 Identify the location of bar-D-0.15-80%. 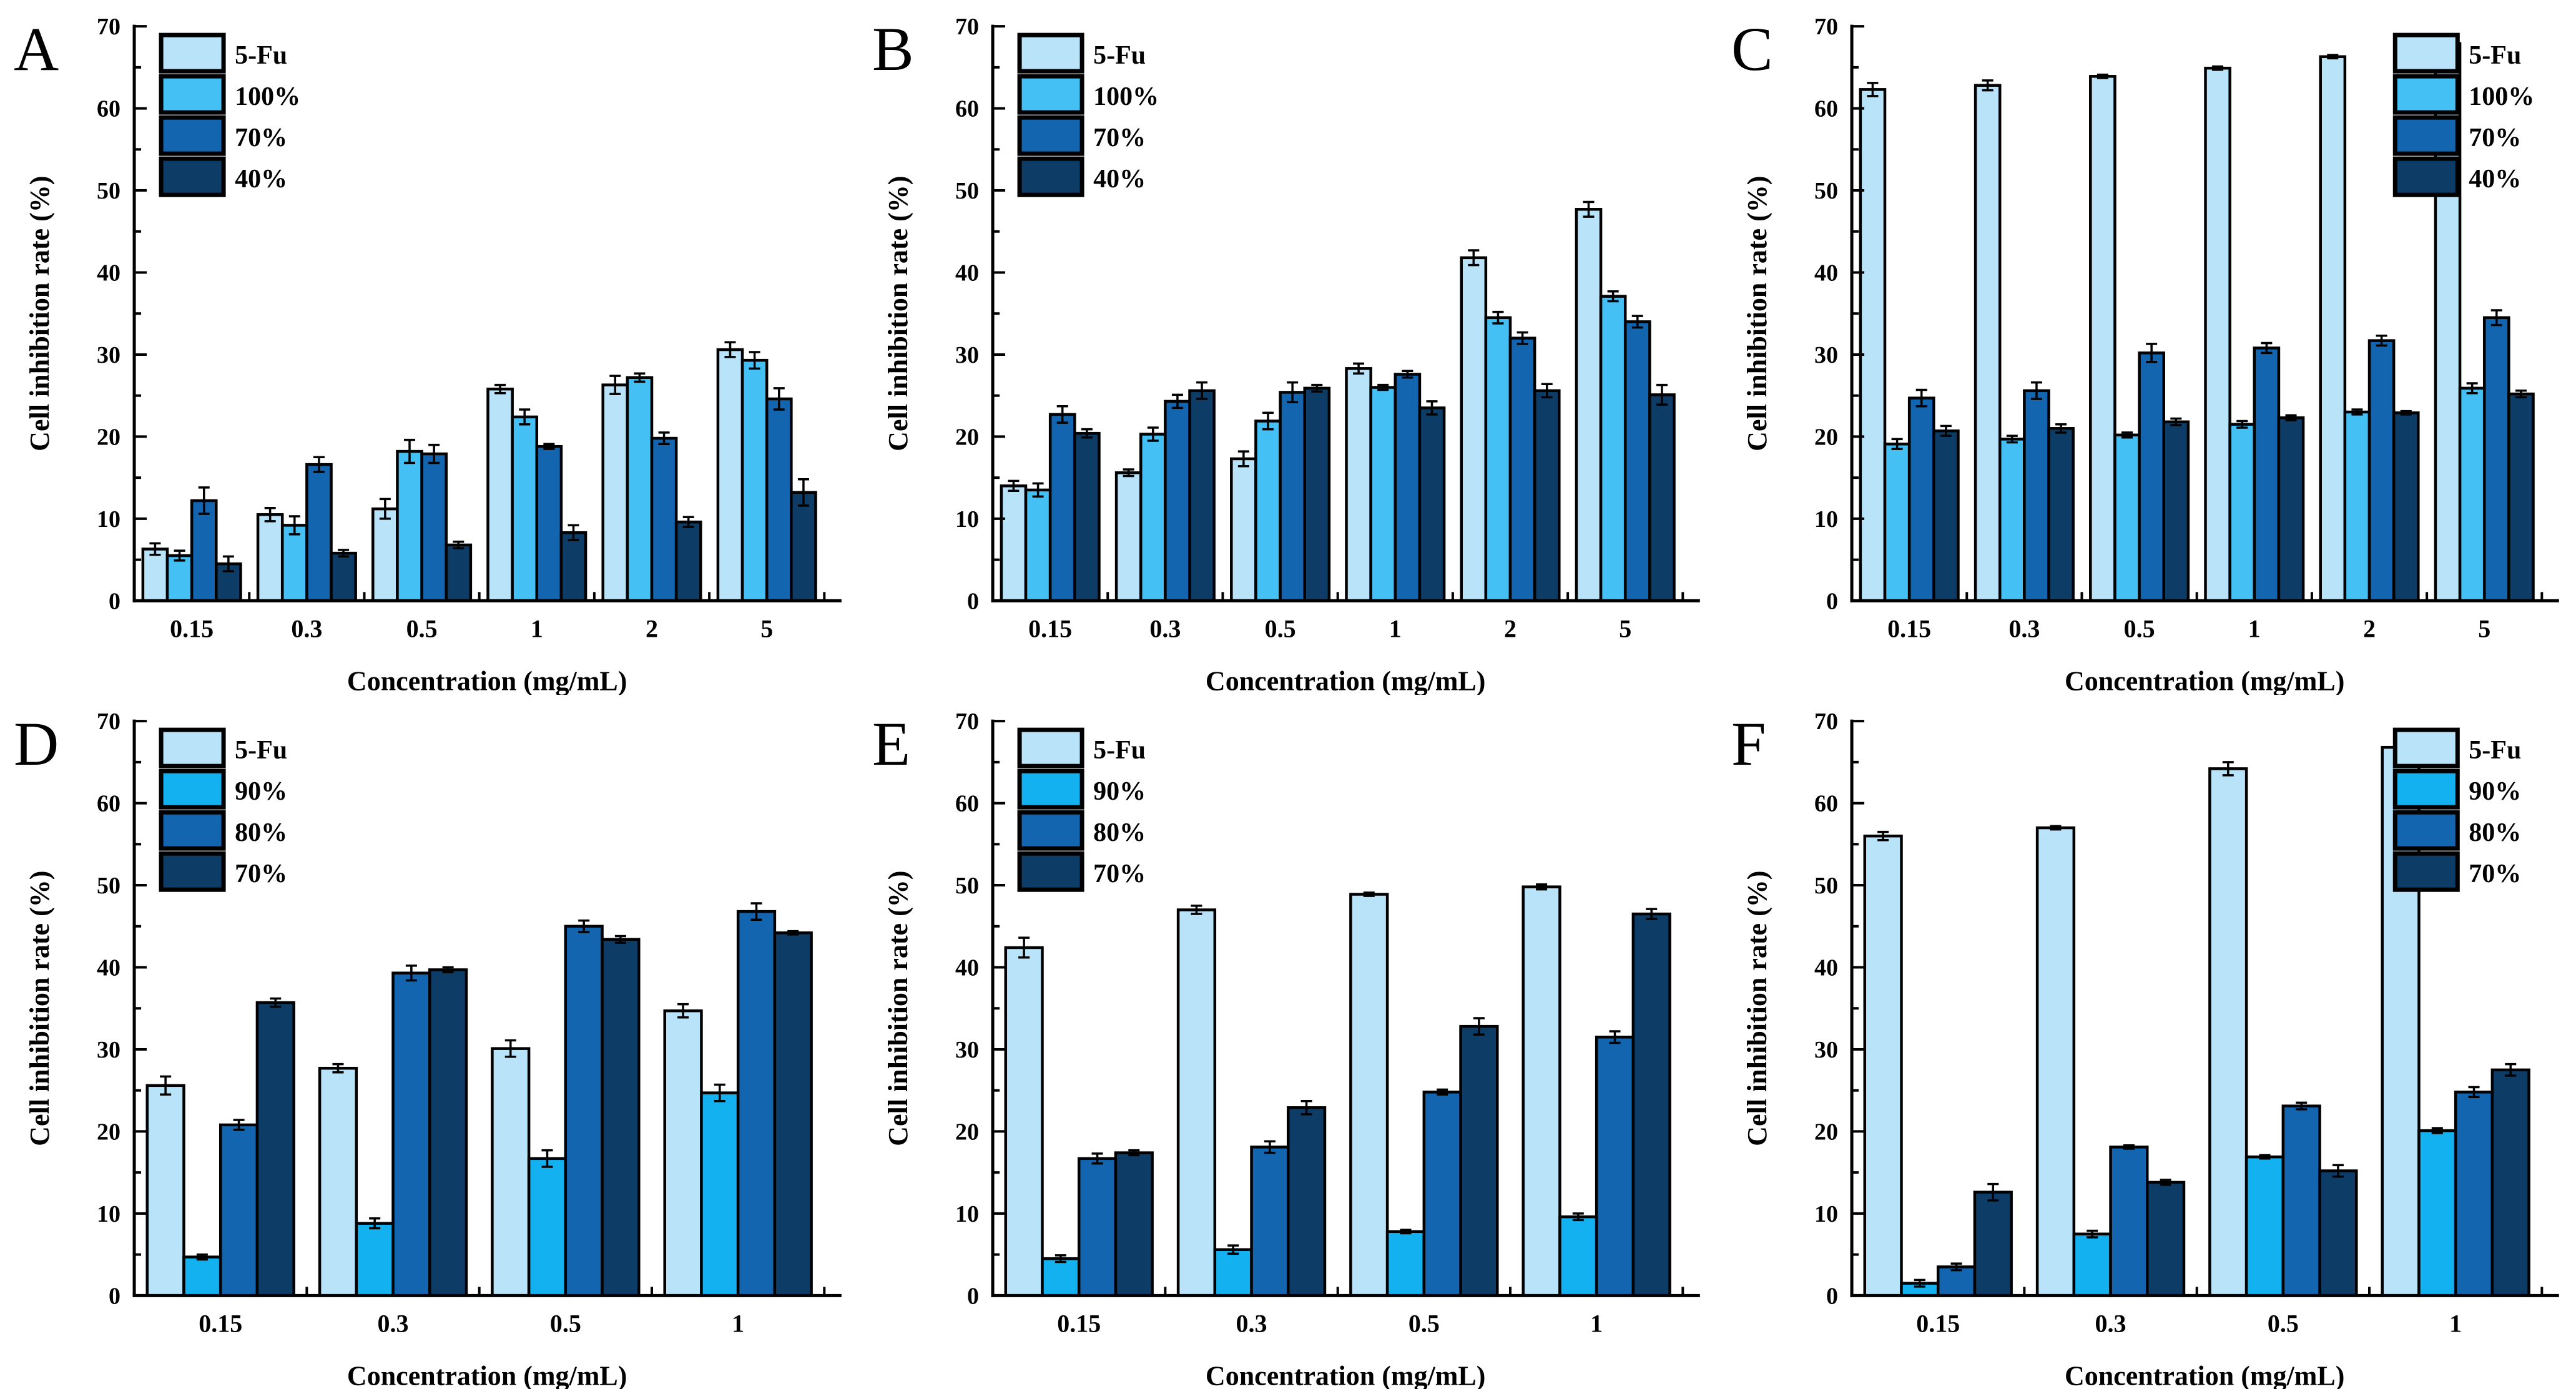
(239, 1210).